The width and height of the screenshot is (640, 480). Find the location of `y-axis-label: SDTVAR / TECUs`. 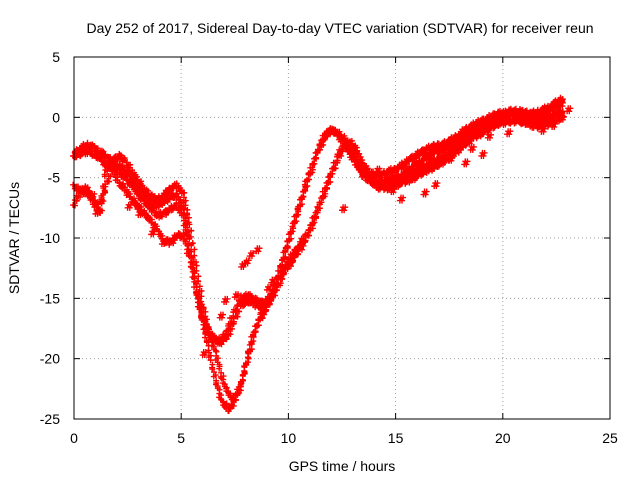

y-axis-label: SDTVAR / TECUs is located at coordinates (14, 238).